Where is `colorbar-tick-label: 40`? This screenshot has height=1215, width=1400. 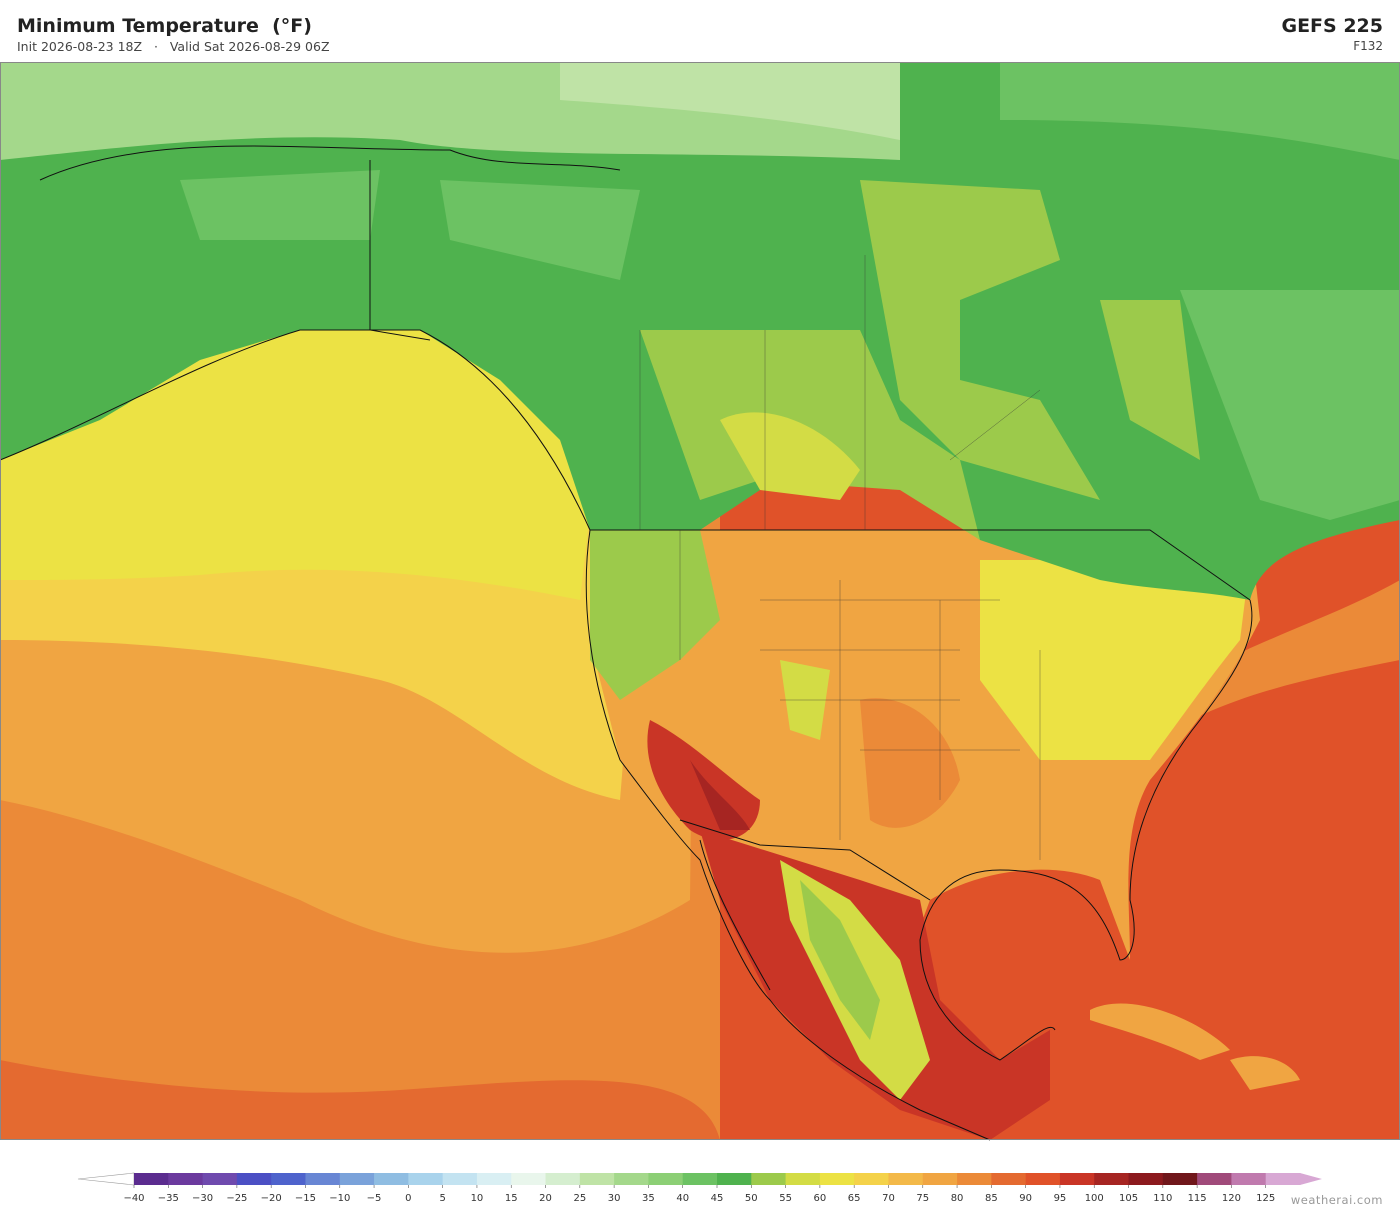
colorbar-tick-label: 40 is located at coordinates (682, 1198).